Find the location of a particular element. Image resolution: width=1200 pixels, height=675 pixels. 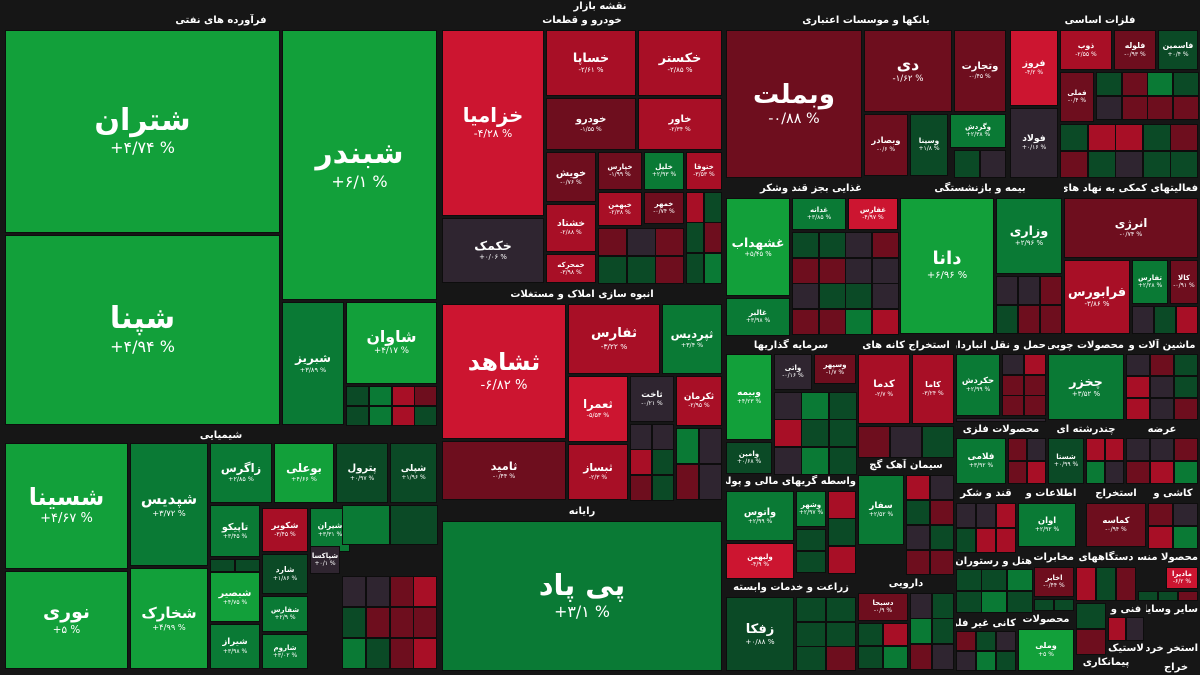

tile-شبصیر: شبصیر +۴/۷۵ % is located at coordinates (235, 597).